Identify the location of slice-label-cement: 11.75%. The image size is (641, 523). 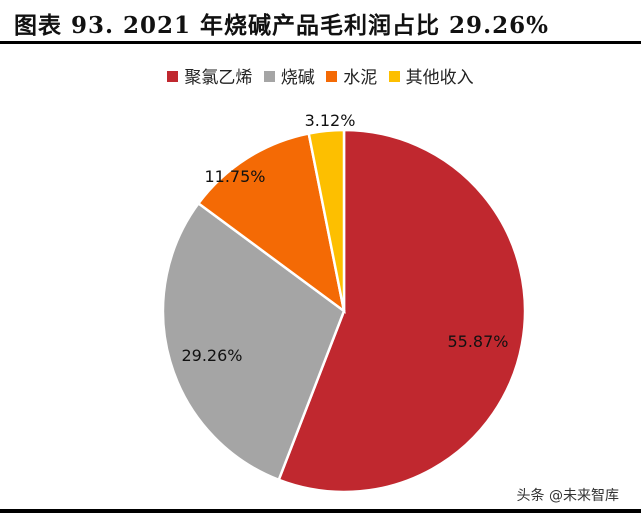
(234, 176).